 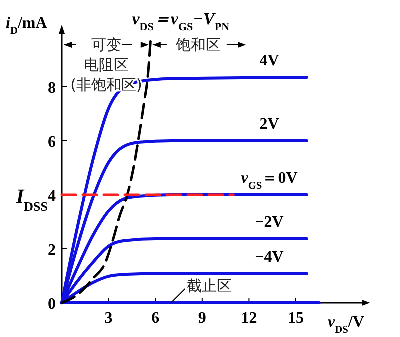 What do you see at coordinates (31, 200) in the screenshot?
I see `series-label: I$_{DSS}$` at bounding box center [31, 200].